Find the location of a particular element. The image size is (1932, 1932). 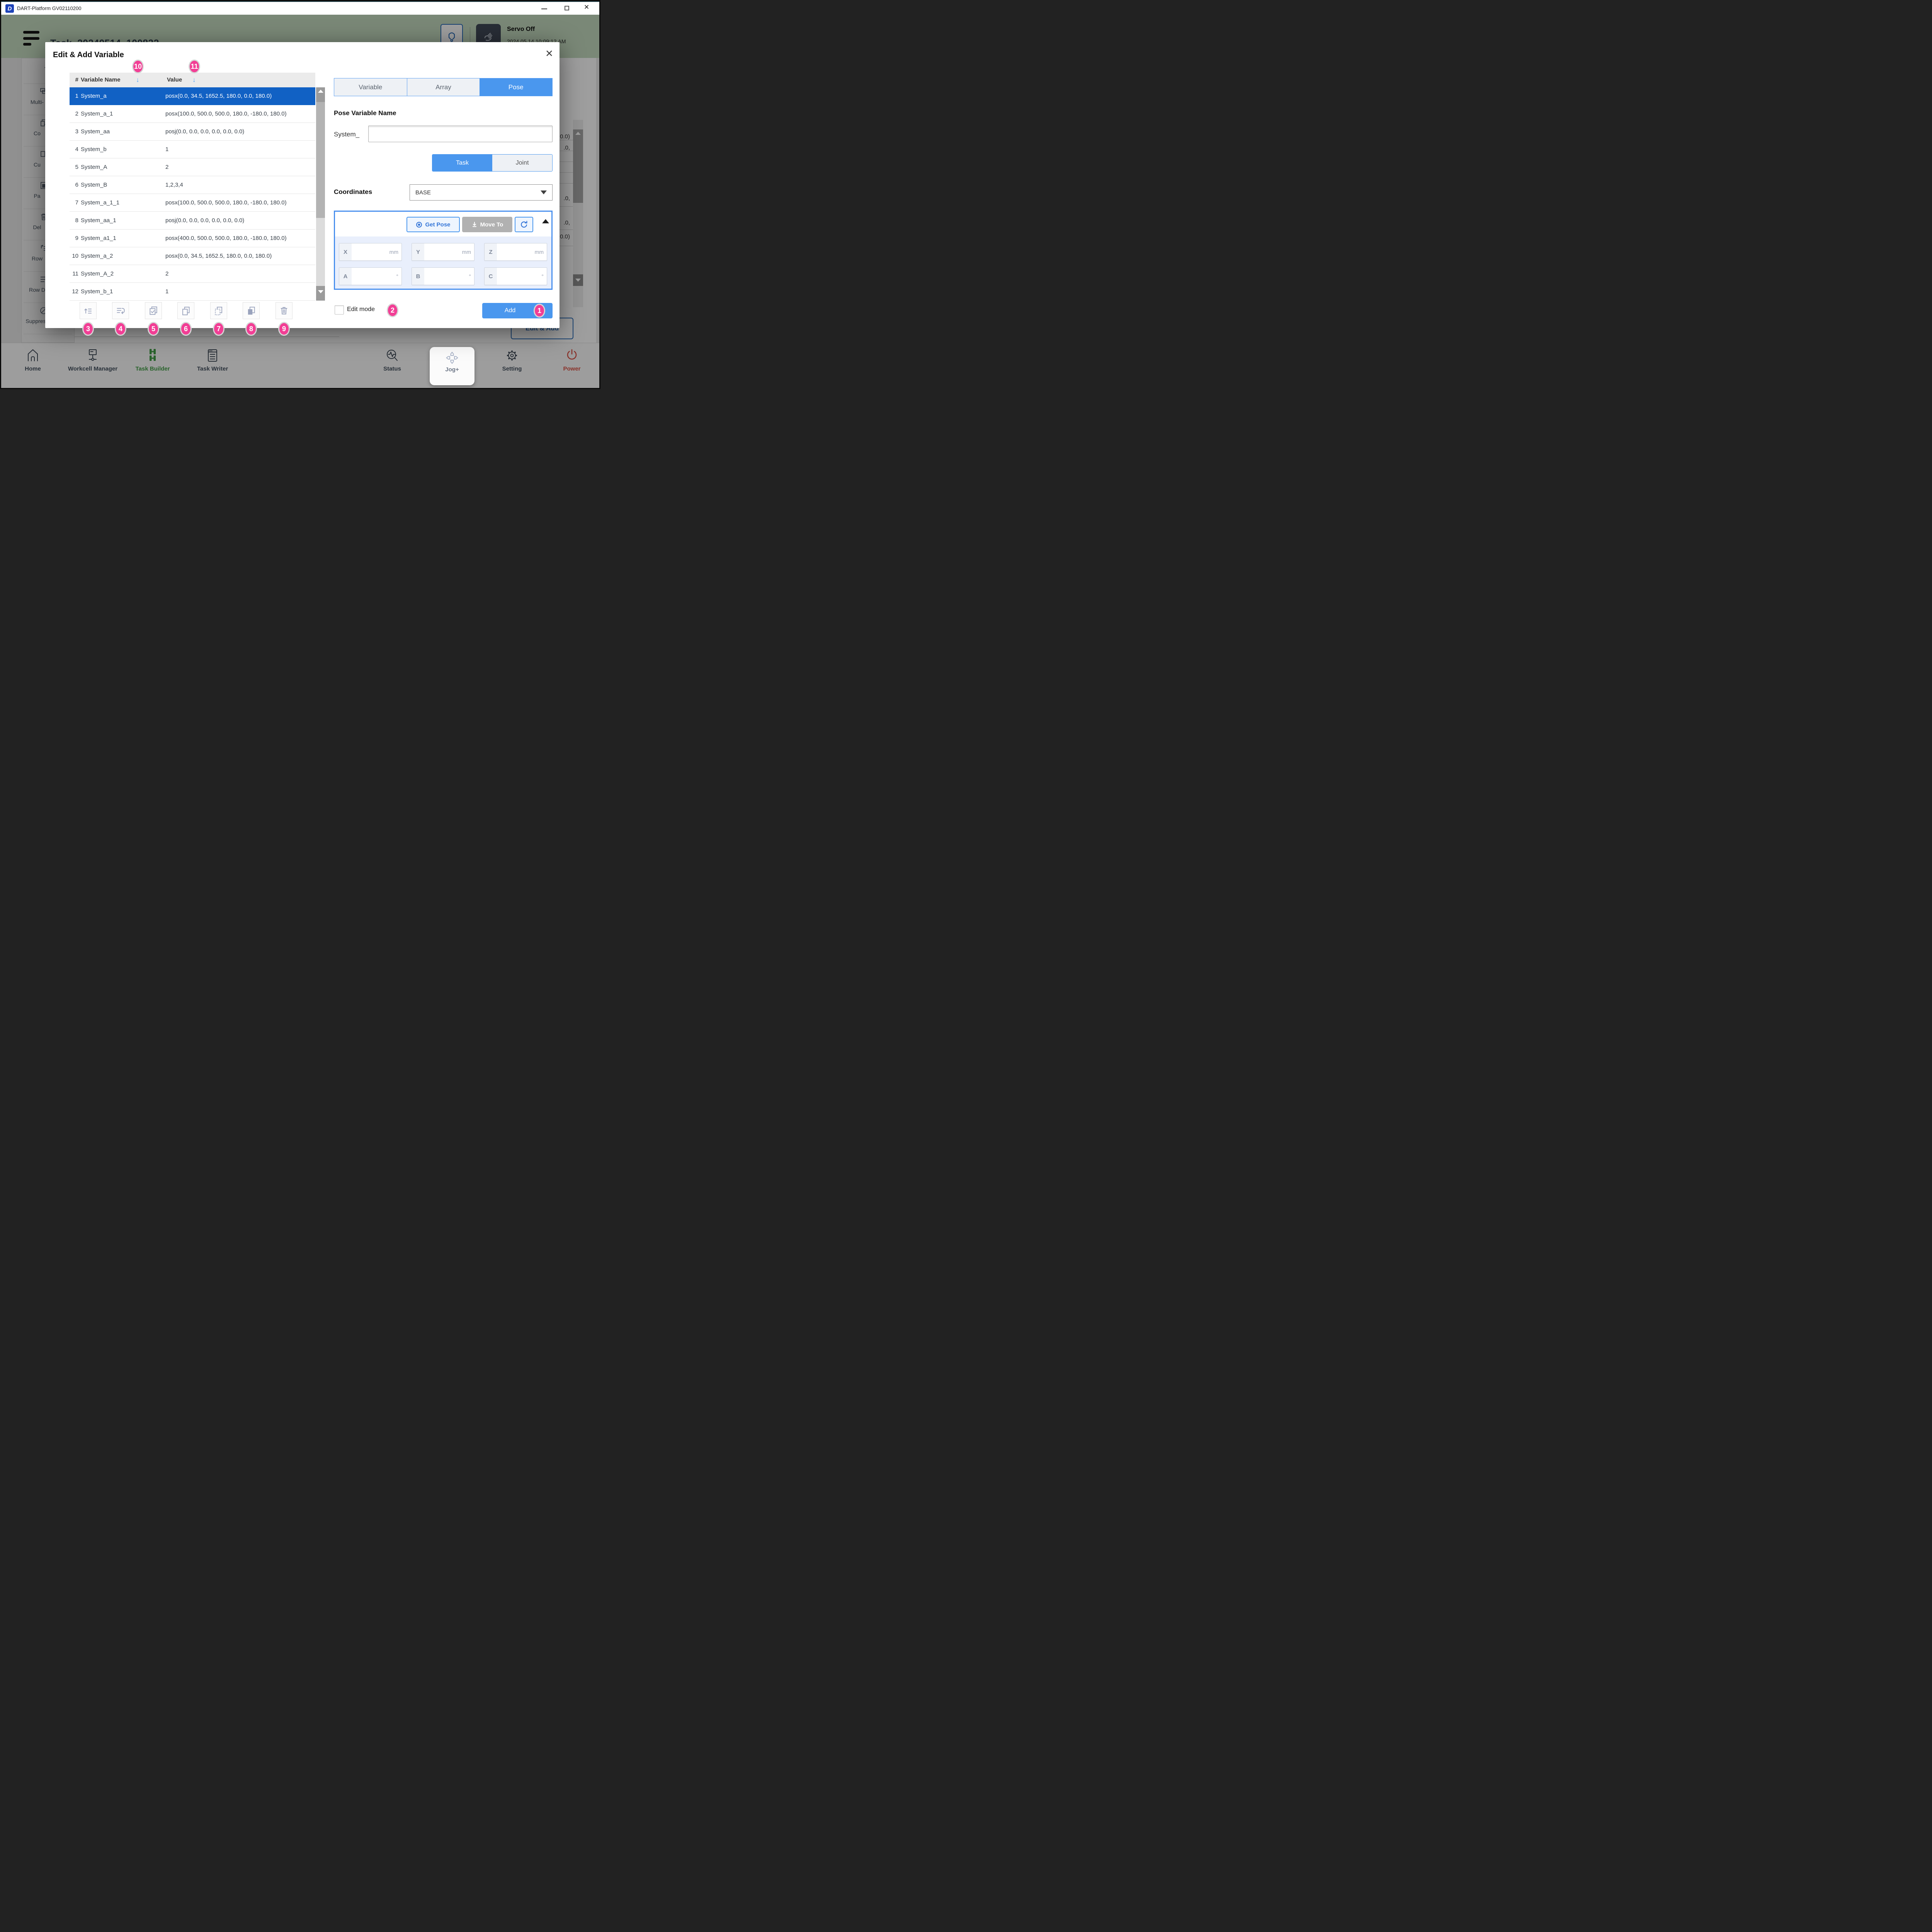

scroll-down-icon is located at coordinates (321, 294).